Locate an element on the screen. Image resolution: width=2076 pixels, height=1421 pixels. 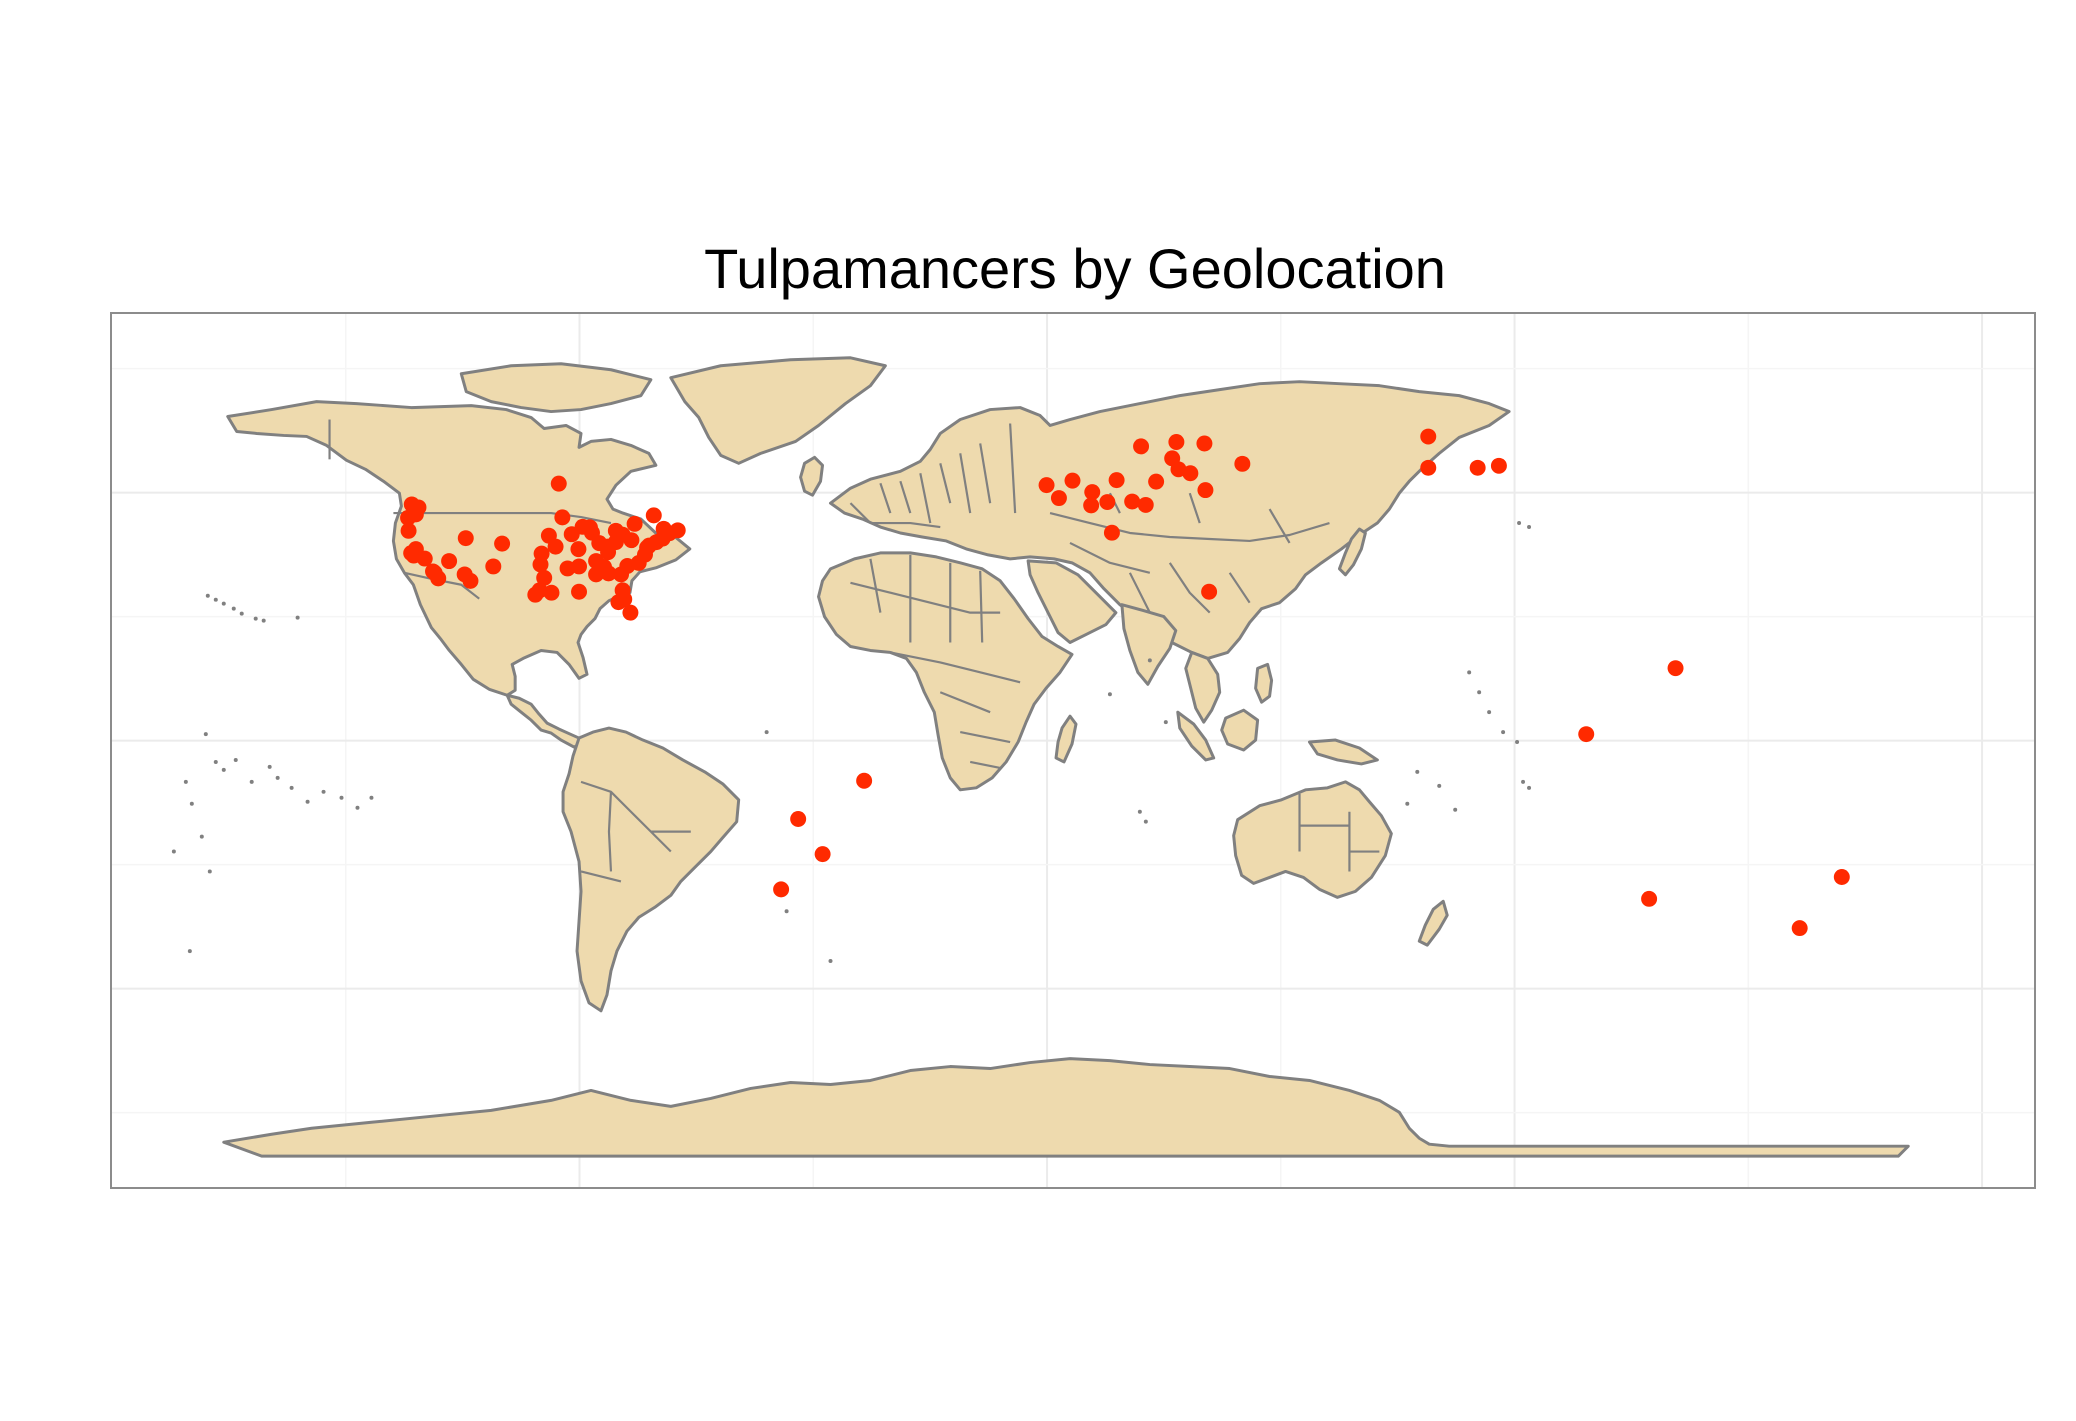
border-us-canada is located at coordinates (502, 518).